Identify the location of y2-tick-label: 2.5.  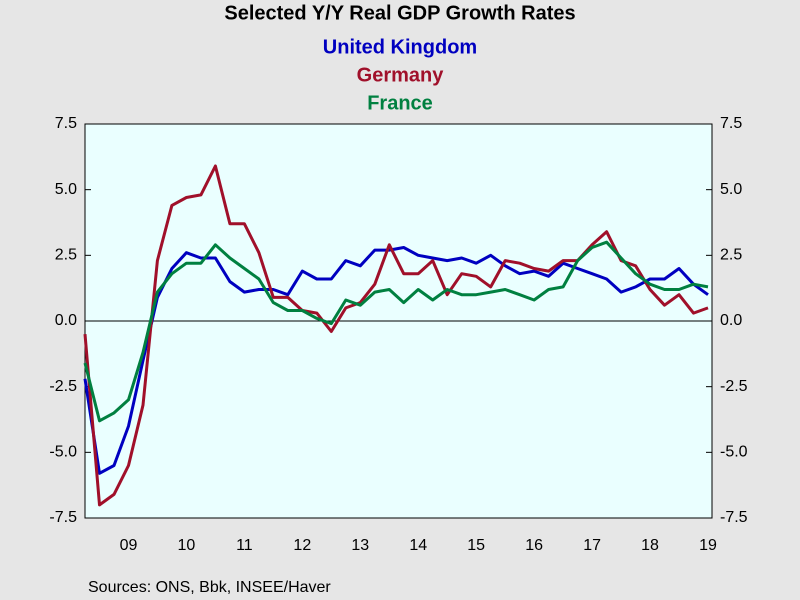
(731, 255).